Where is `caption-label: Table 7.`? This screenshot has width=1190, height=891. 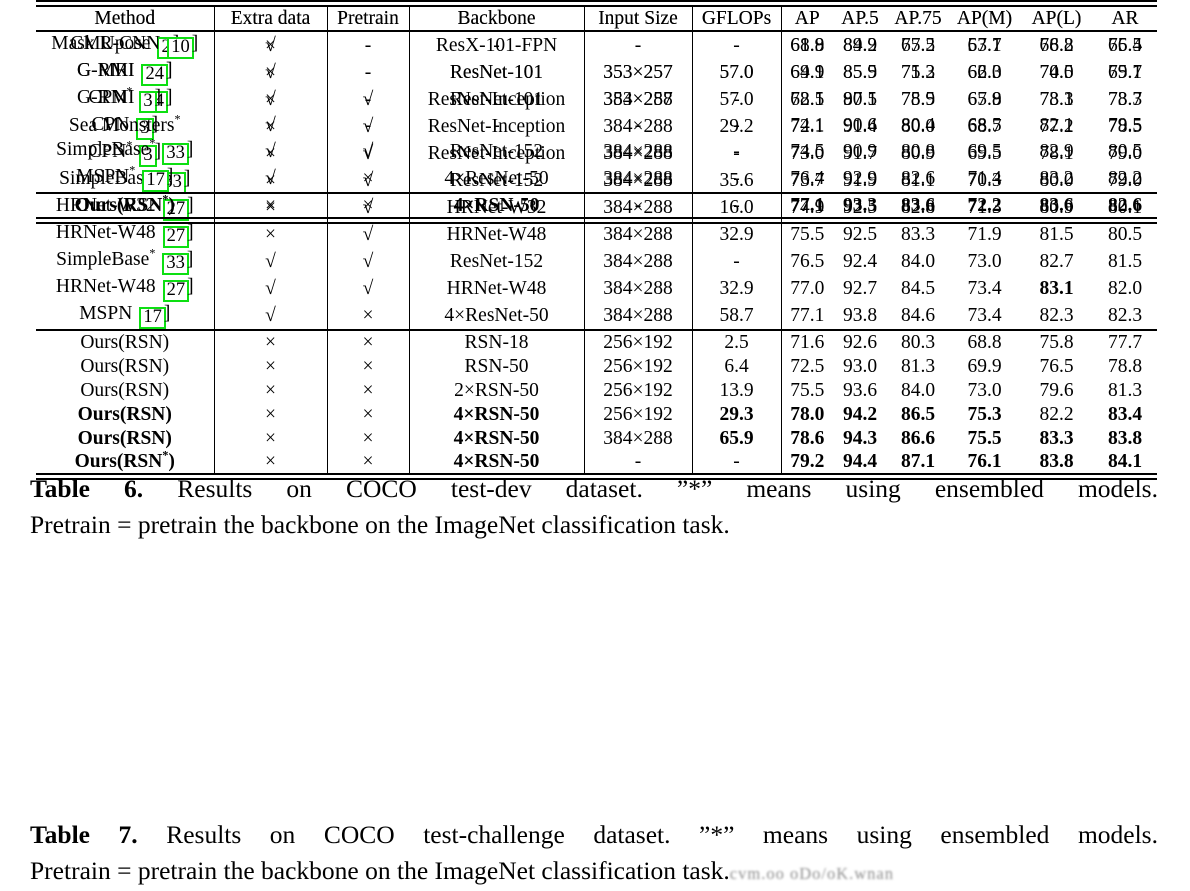
caption-label: Table 7. is located at coordinates (84, 834).